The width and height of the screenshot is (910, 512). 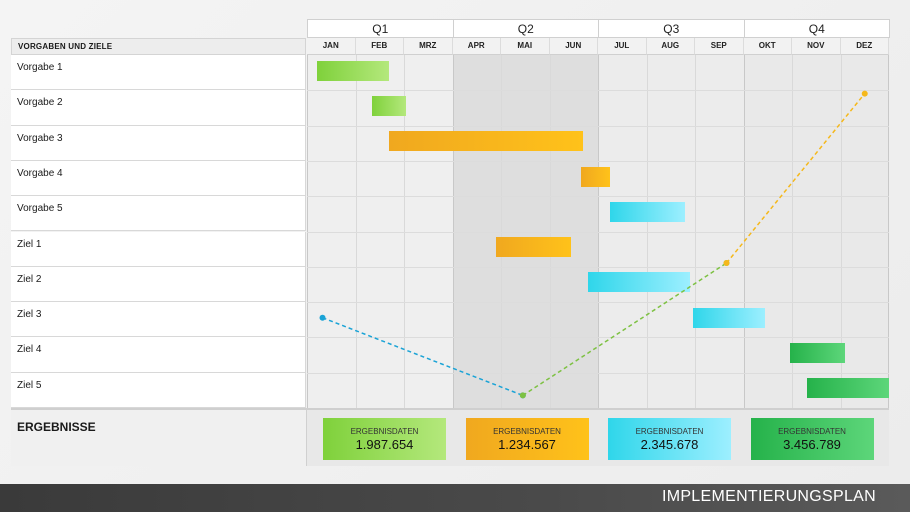 I want to click on month-label-dez: DEZ, so click(x=864, y=46).